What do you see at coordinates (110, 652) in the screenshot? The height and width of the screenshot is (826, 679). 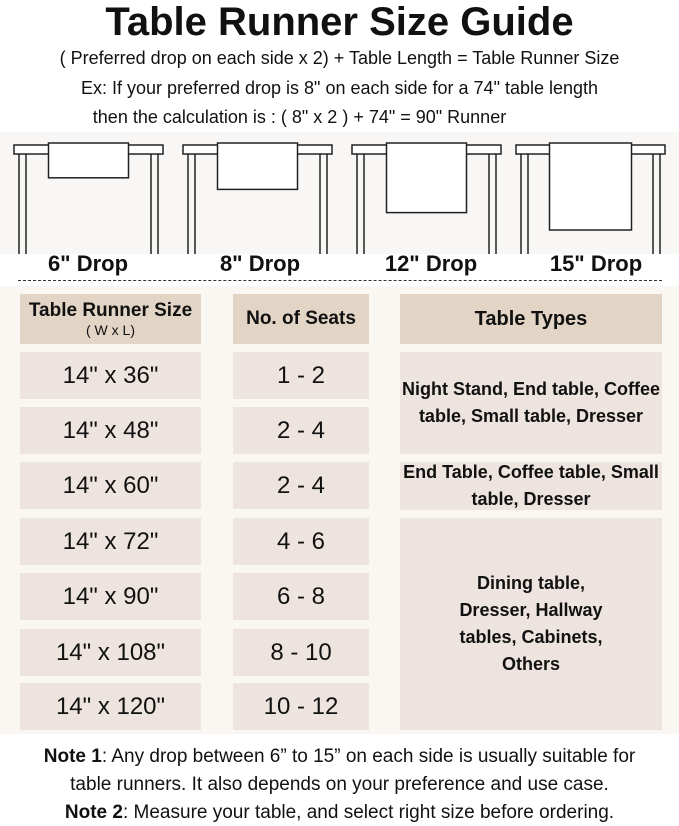 I see `size-cell: 14" x 108"` at bounding box center [110, 652].